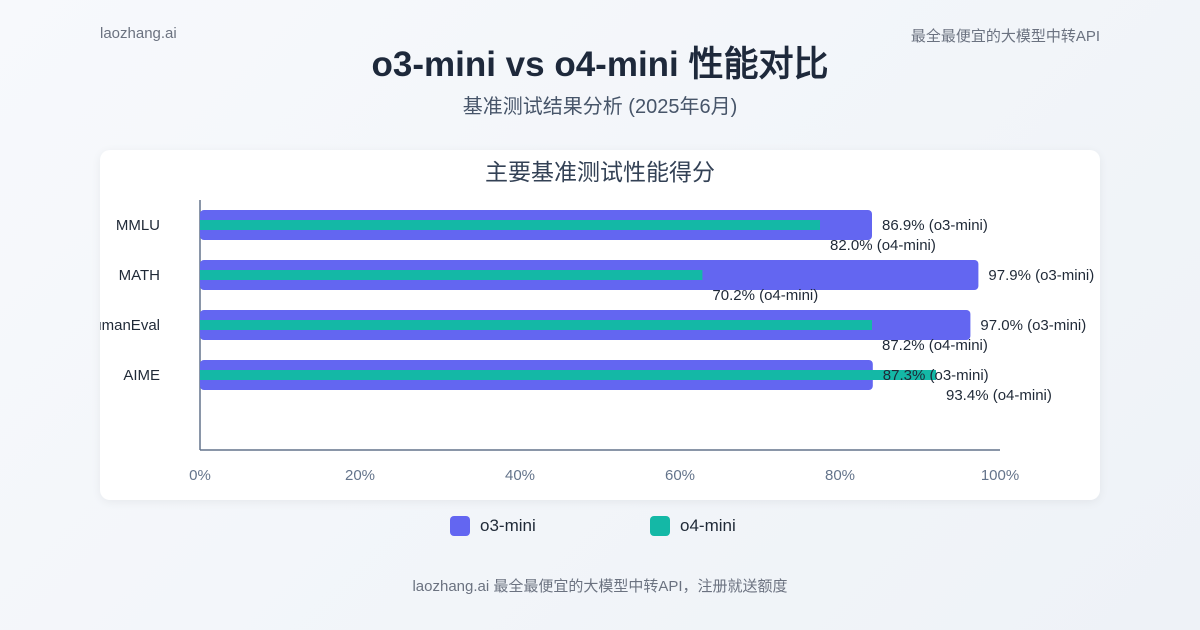 Image resolution: width=1200 pixels, height=630 pixels. What do you see at coordinates (600, 530) in the screenshot?
I see `legend: o3-mini o4-mini` at bounding box center [600, 530].